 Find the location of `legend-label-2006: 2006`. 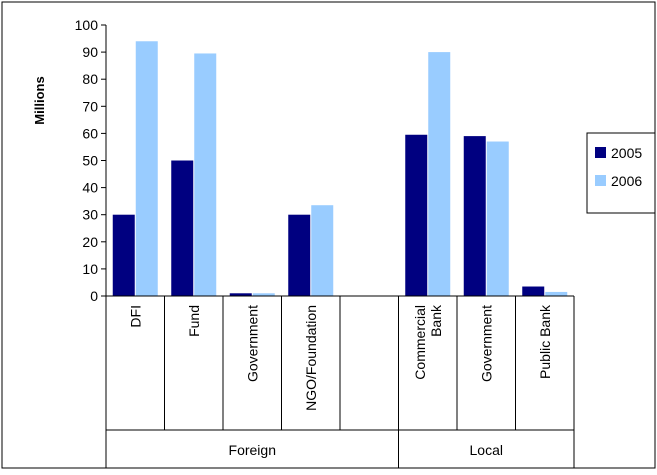

legend-label-2006: 2006 is located at coordinates (626, 181).